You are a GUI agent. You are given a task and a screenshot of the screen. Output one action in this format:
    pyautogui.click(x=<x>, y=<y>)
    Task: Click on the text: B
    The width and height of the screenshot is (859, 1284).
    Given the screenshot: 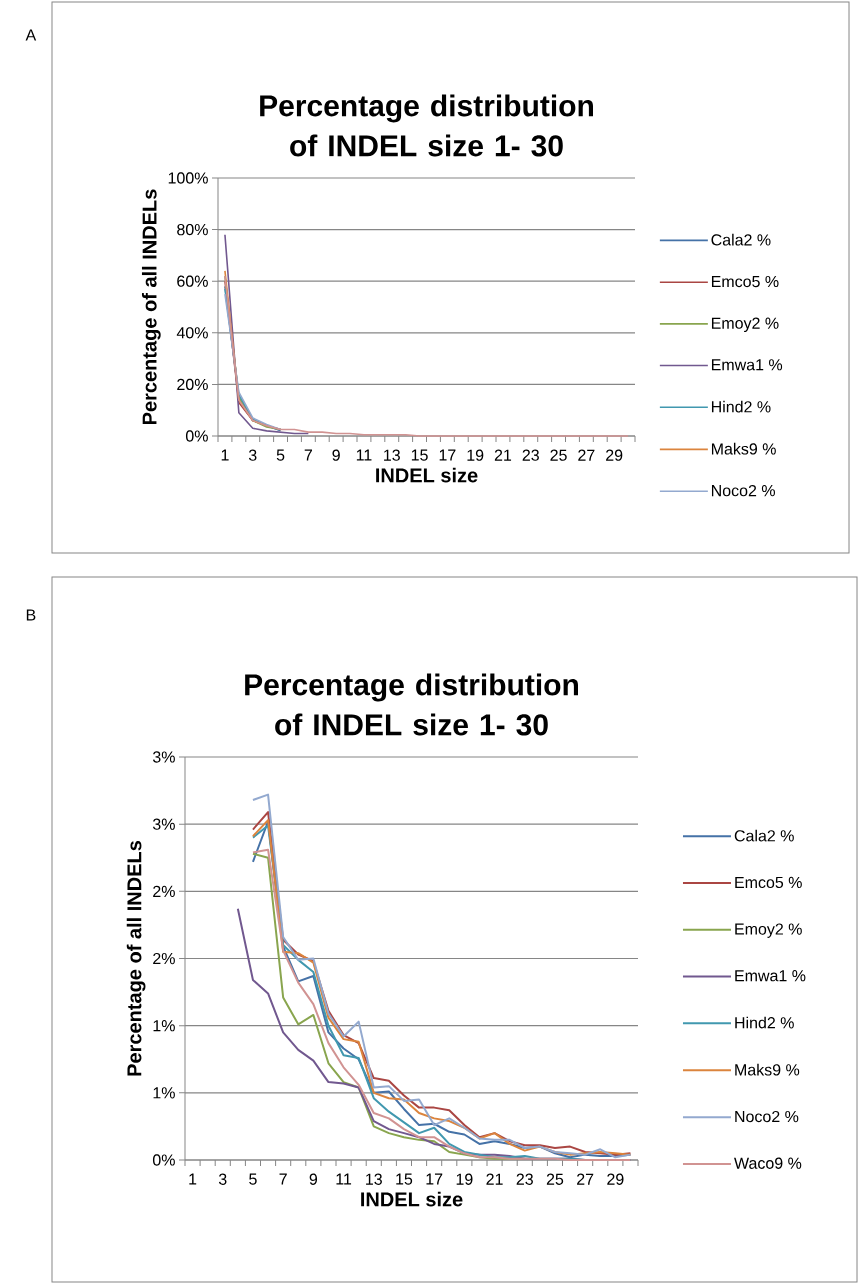 What is the action you would take?
    pyautogui.click(x=31, y=615)
    